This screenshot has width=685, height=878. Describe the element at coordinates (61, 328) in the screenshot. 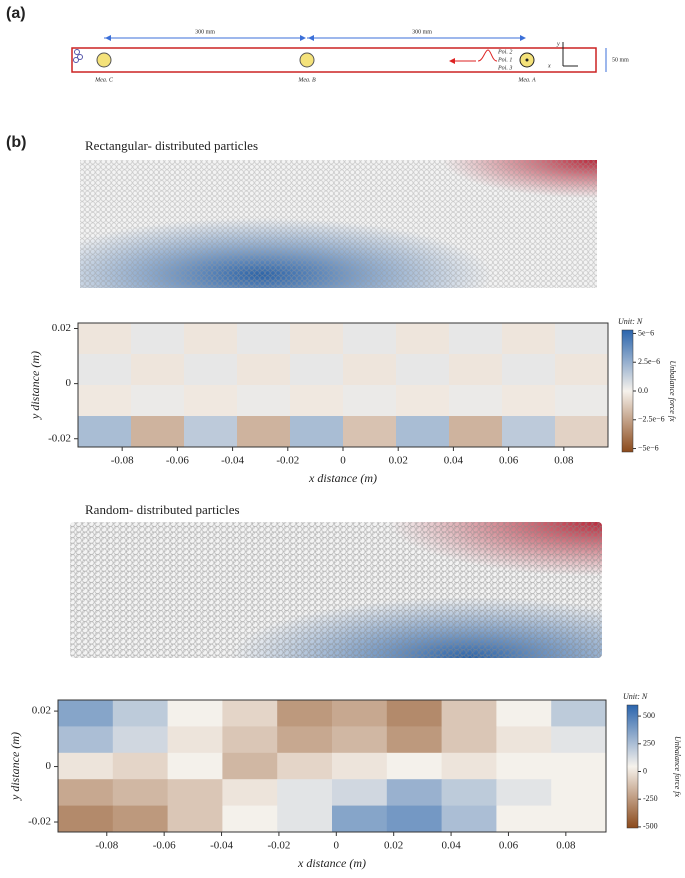

I see `y-tick-label: 0.02` at that location.